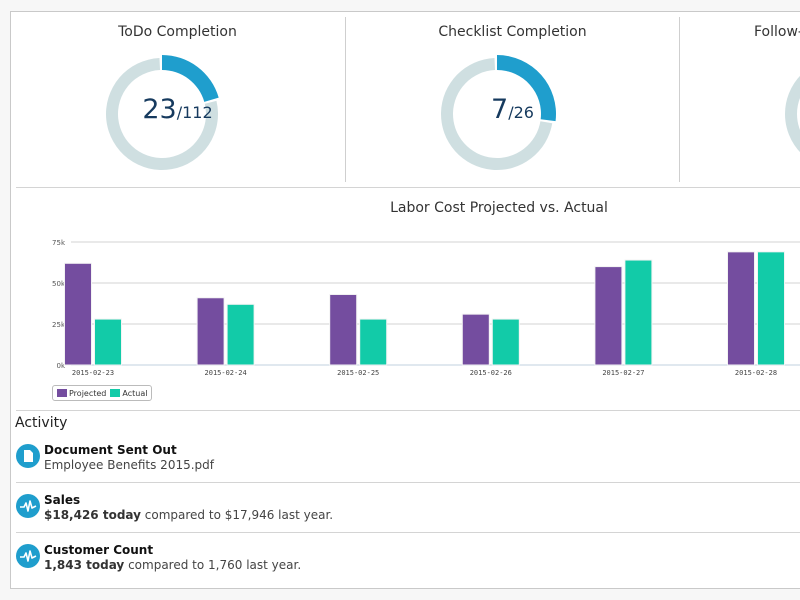 This screenshot has width=800, height=600. What do you see at coordinates (115, 393) in the screenshot?
I see `actual-swatch` at bounding box center [115, 393].